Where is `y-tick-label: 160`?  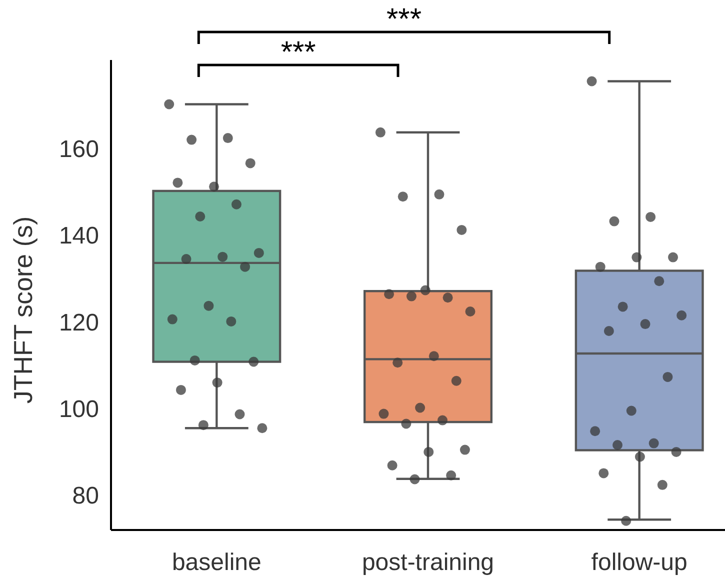 y-tick-label: 160 is located at coordinates (78, 149).